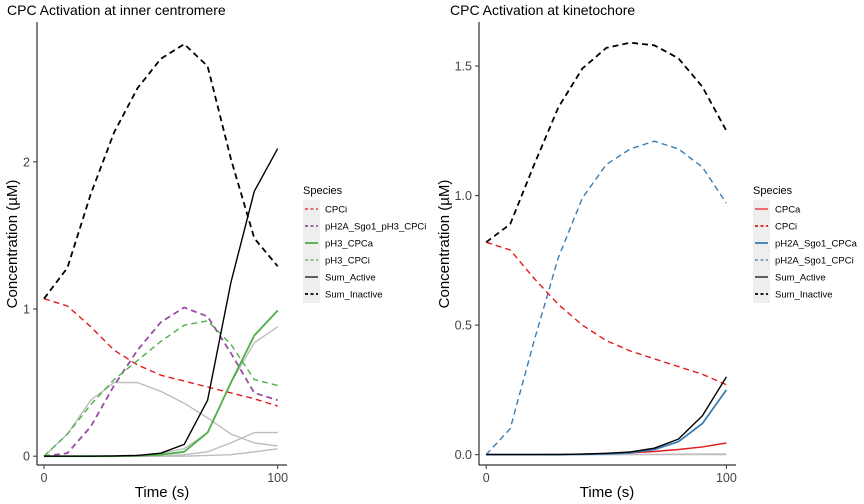 The image size is (864, 504). I want to click on y-tick-label: 0, so click(26, 457).